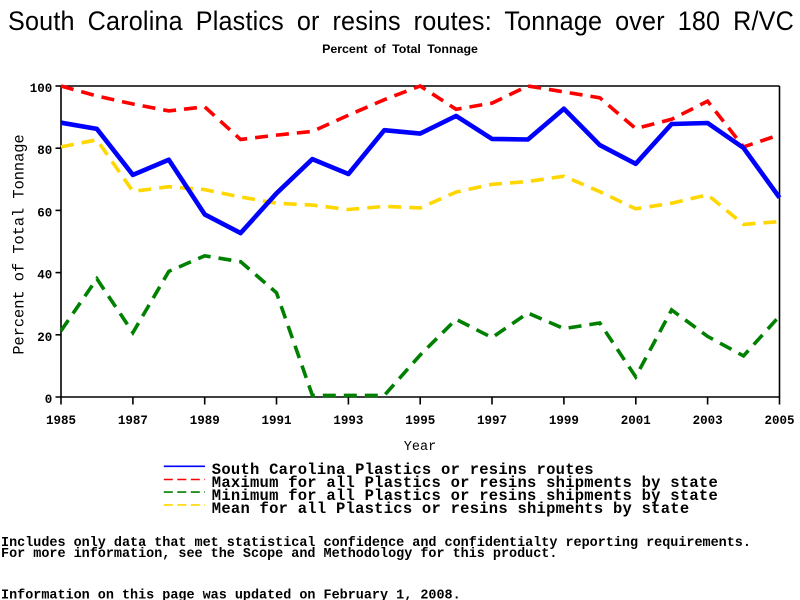  What do you see at coordinates (44, 213) in the screenshot?
I see `svg-text: 60` at bounding box center [44, 213].